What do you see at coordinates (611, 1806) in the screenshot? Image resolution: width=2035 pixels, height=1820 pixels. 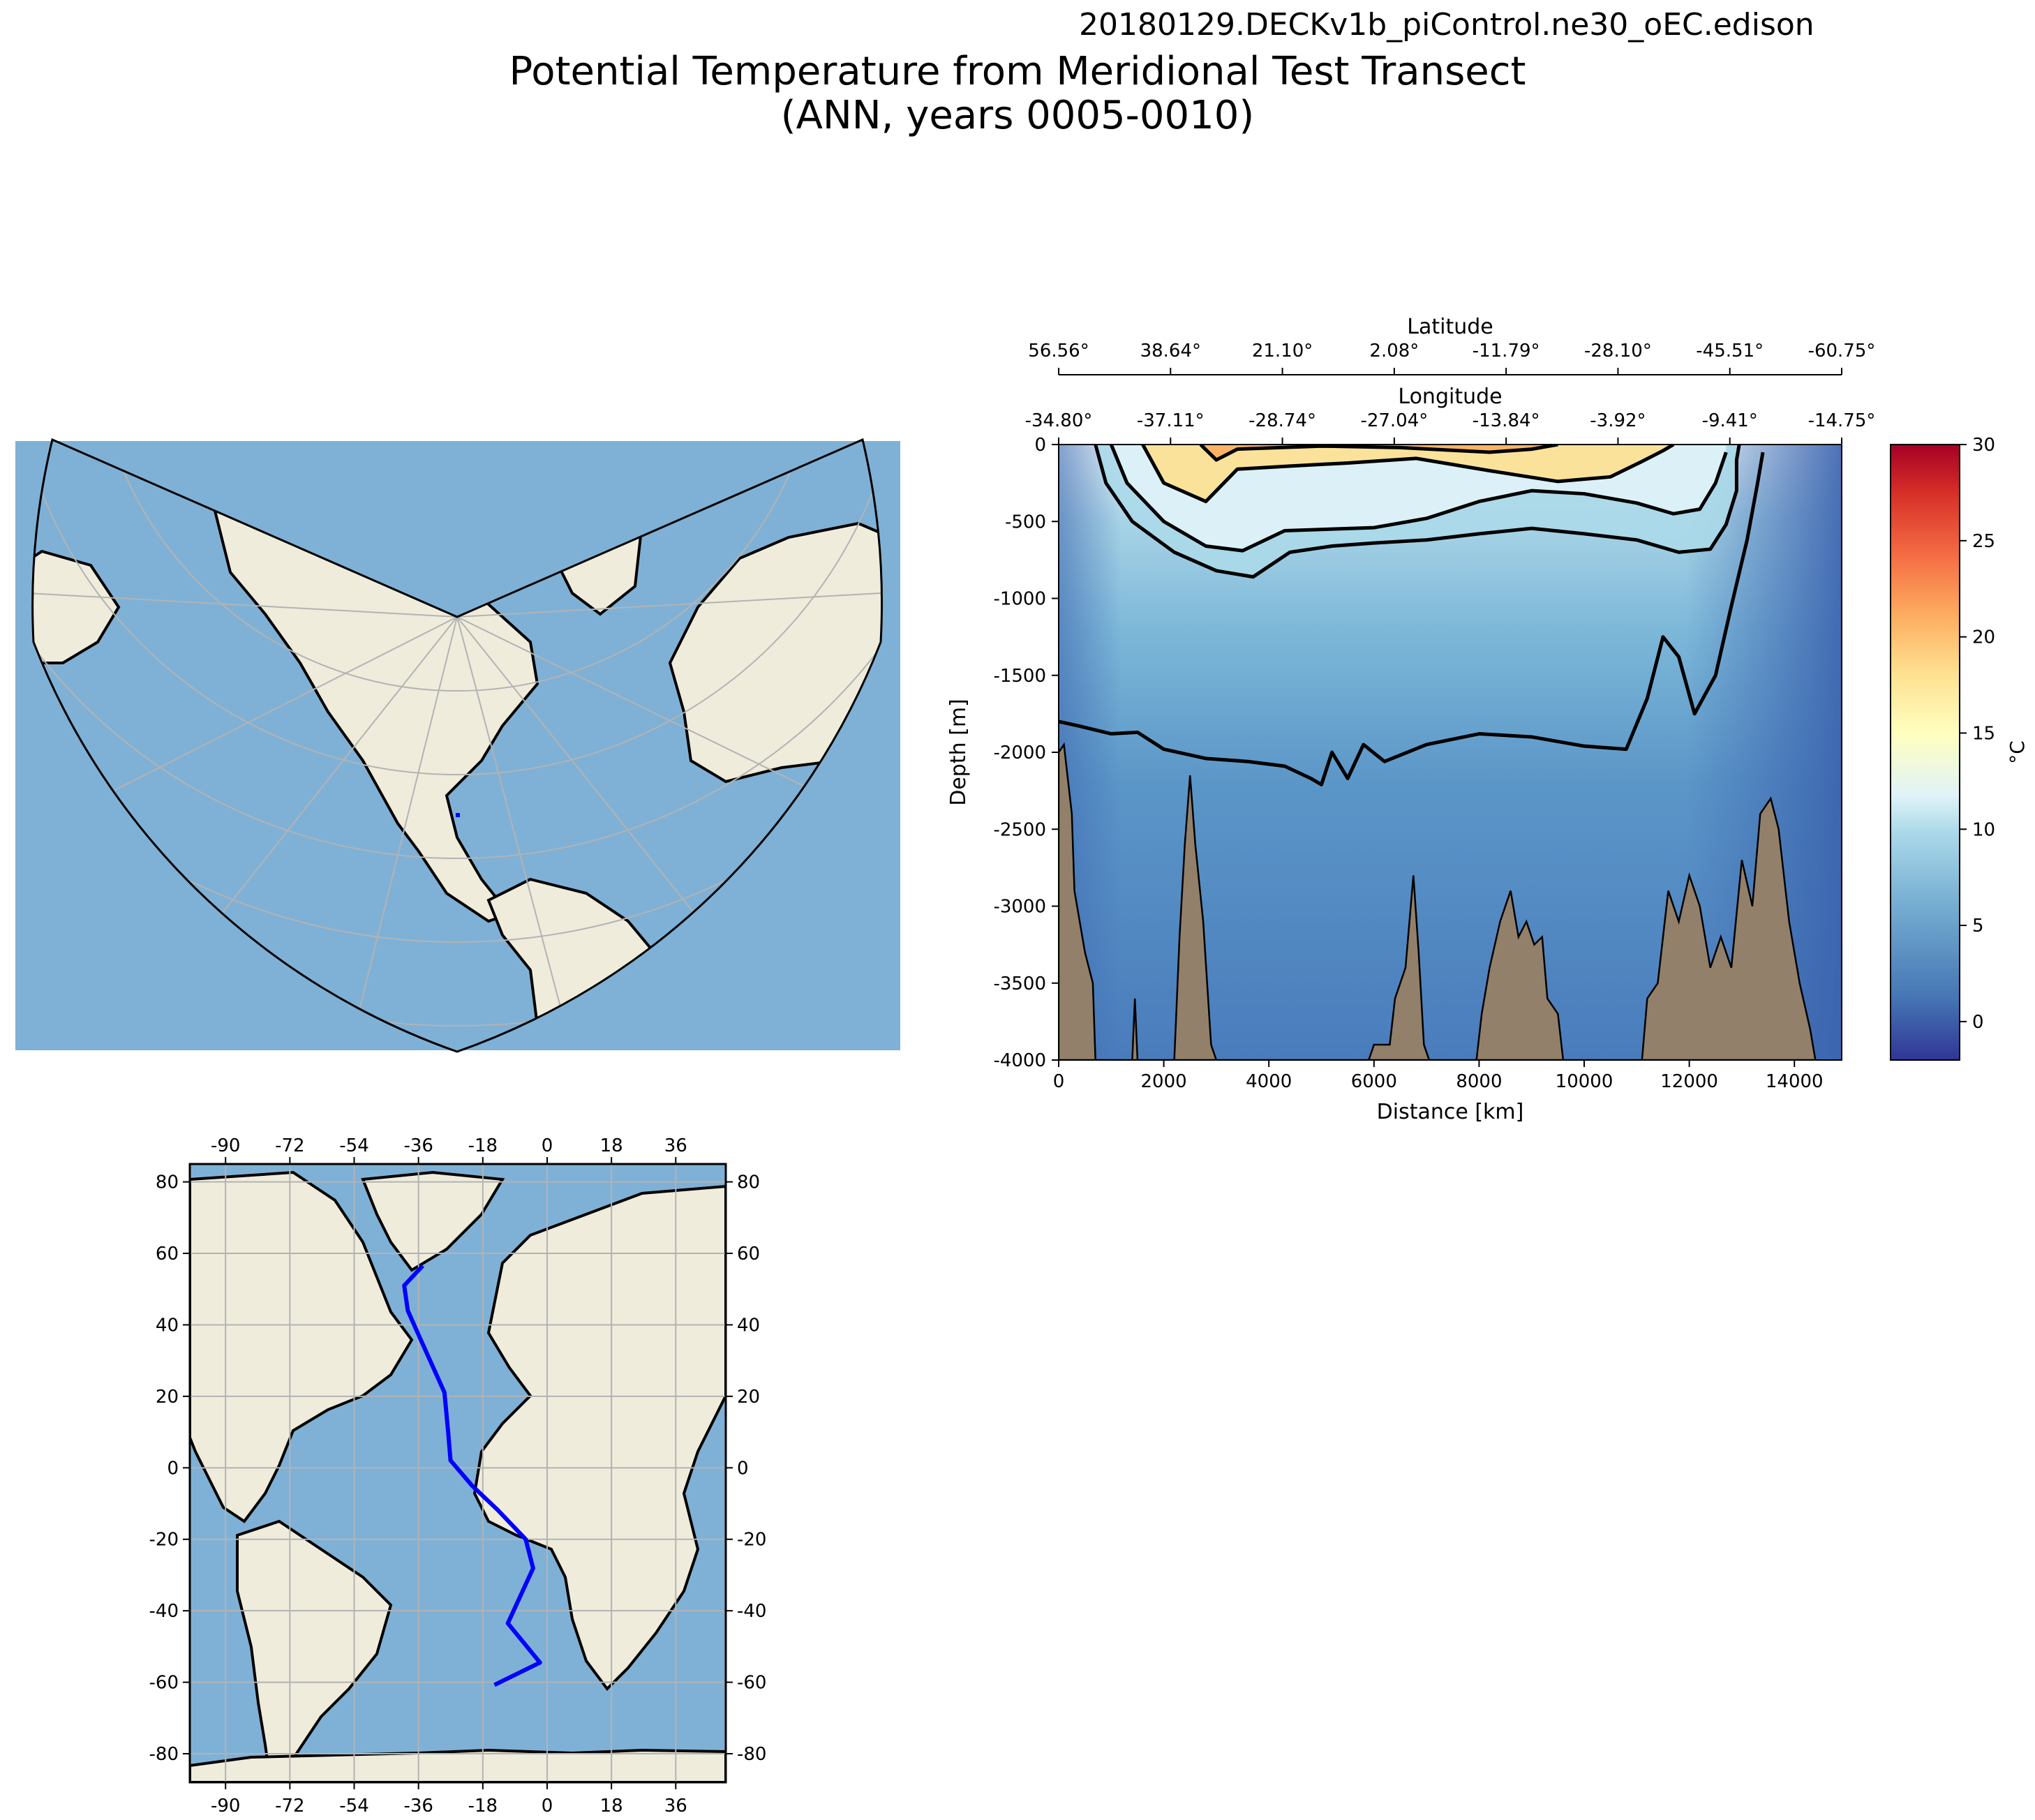 I see `map-bottom-tick-label: 18` at bounding box center [611, 1806].